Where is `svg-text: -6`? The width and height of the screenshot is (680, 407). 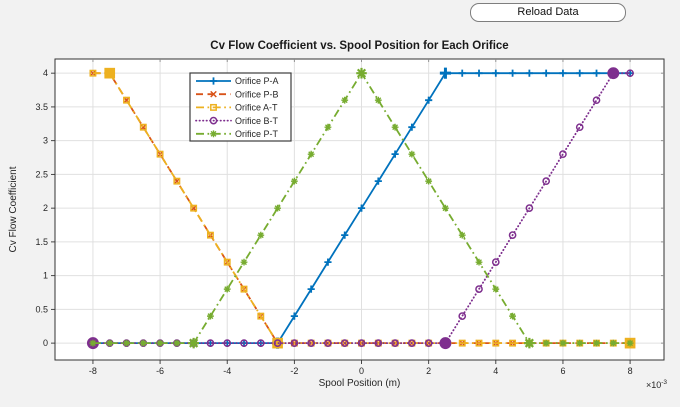
svg-text: -6 is located at coordinates (160, 371).